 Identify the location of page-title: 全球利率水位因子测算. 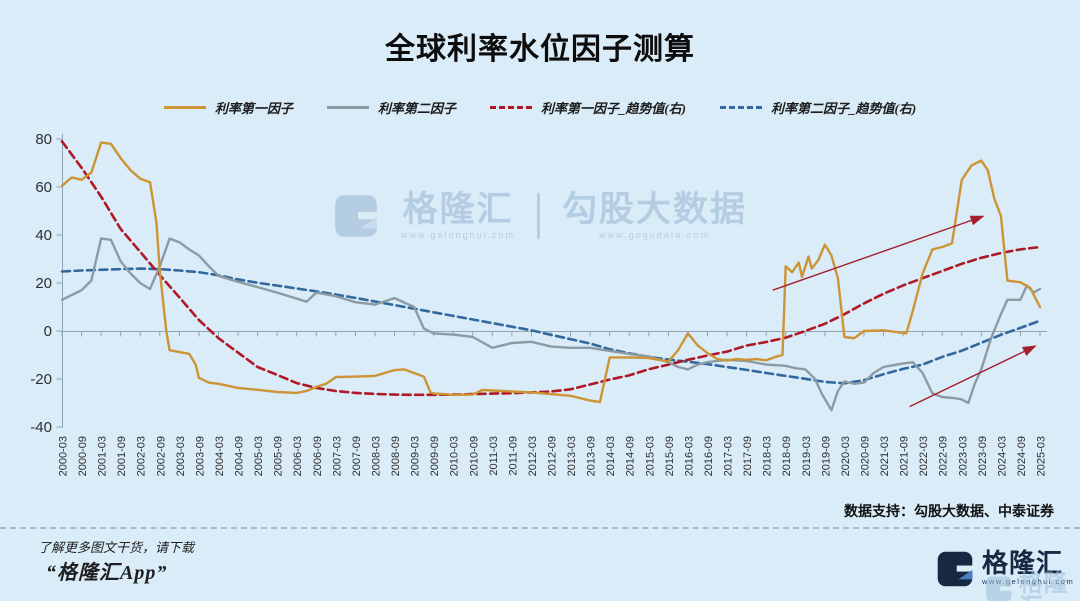
(540, 49).